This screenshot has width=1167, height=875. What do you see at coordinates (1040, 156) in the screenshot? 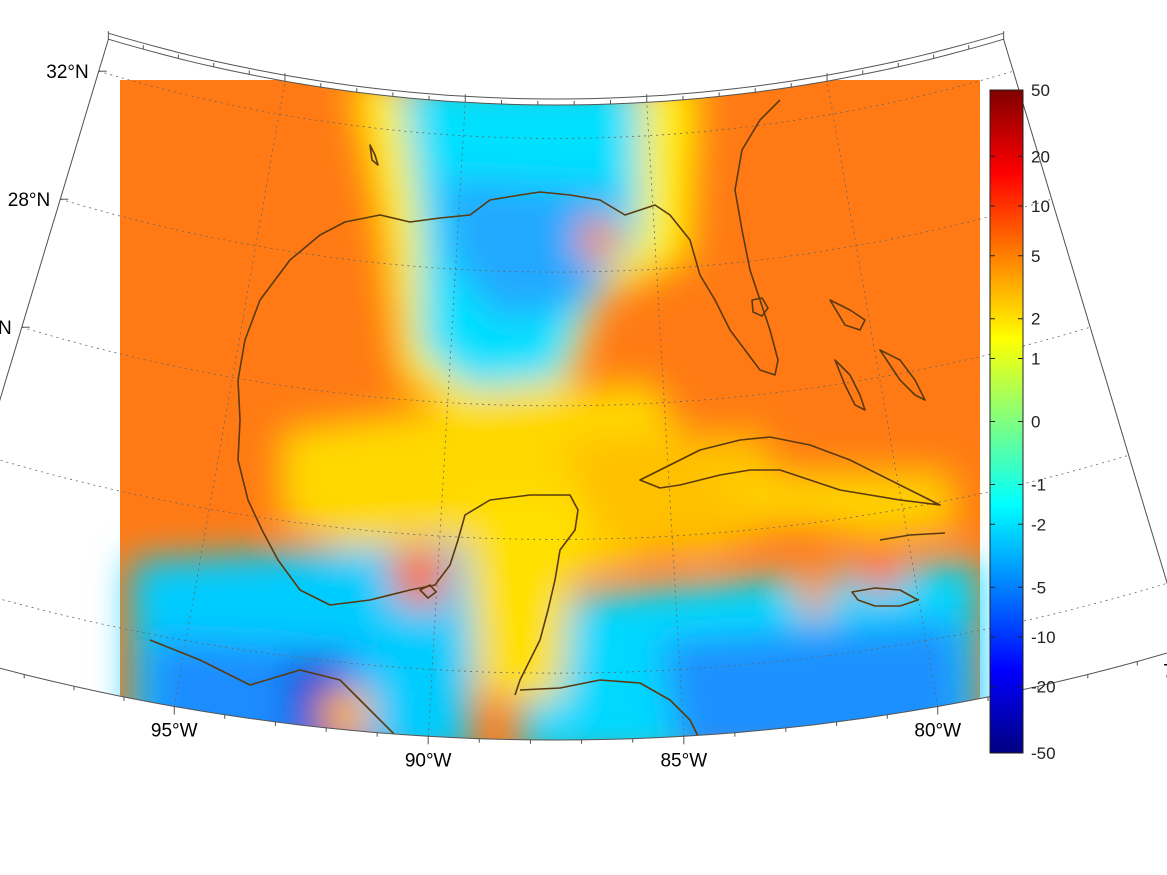
I see `colorbar-tick-label: 20` at bounding box center [1040, 156].